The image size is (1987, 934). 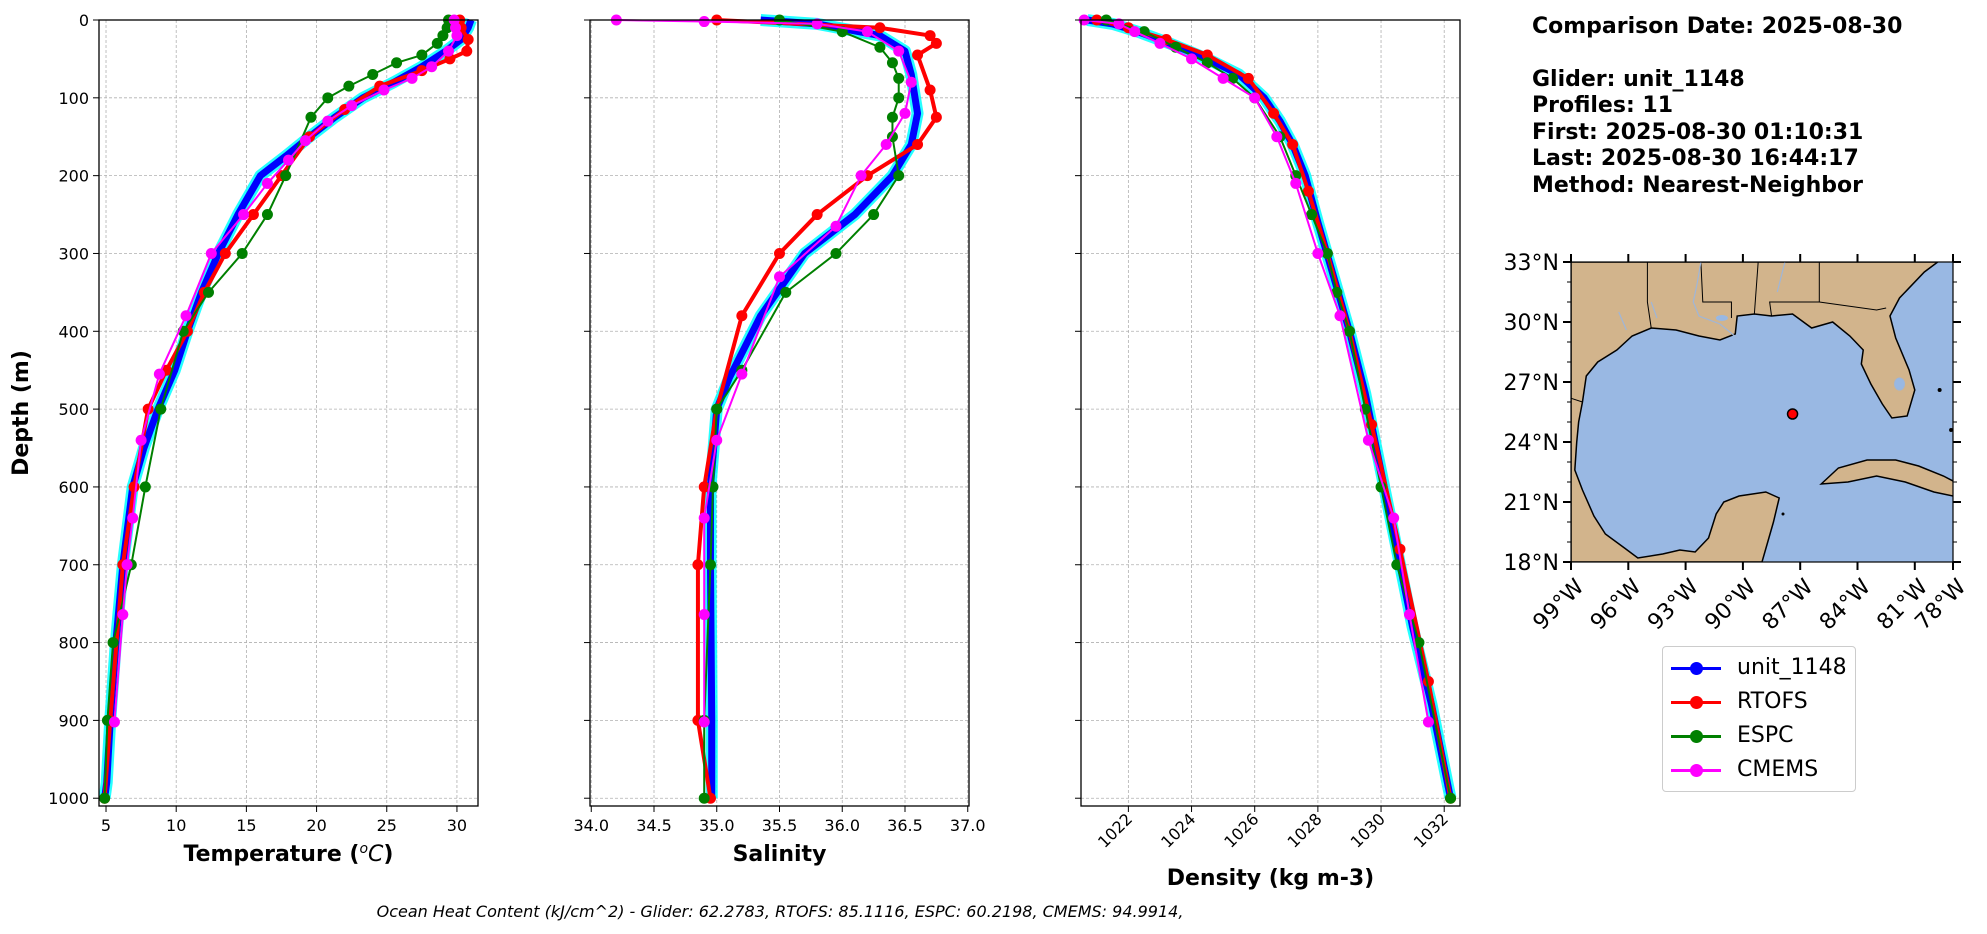 I want to click on x-tick-label: 37.0, so click(x=968, y=825).